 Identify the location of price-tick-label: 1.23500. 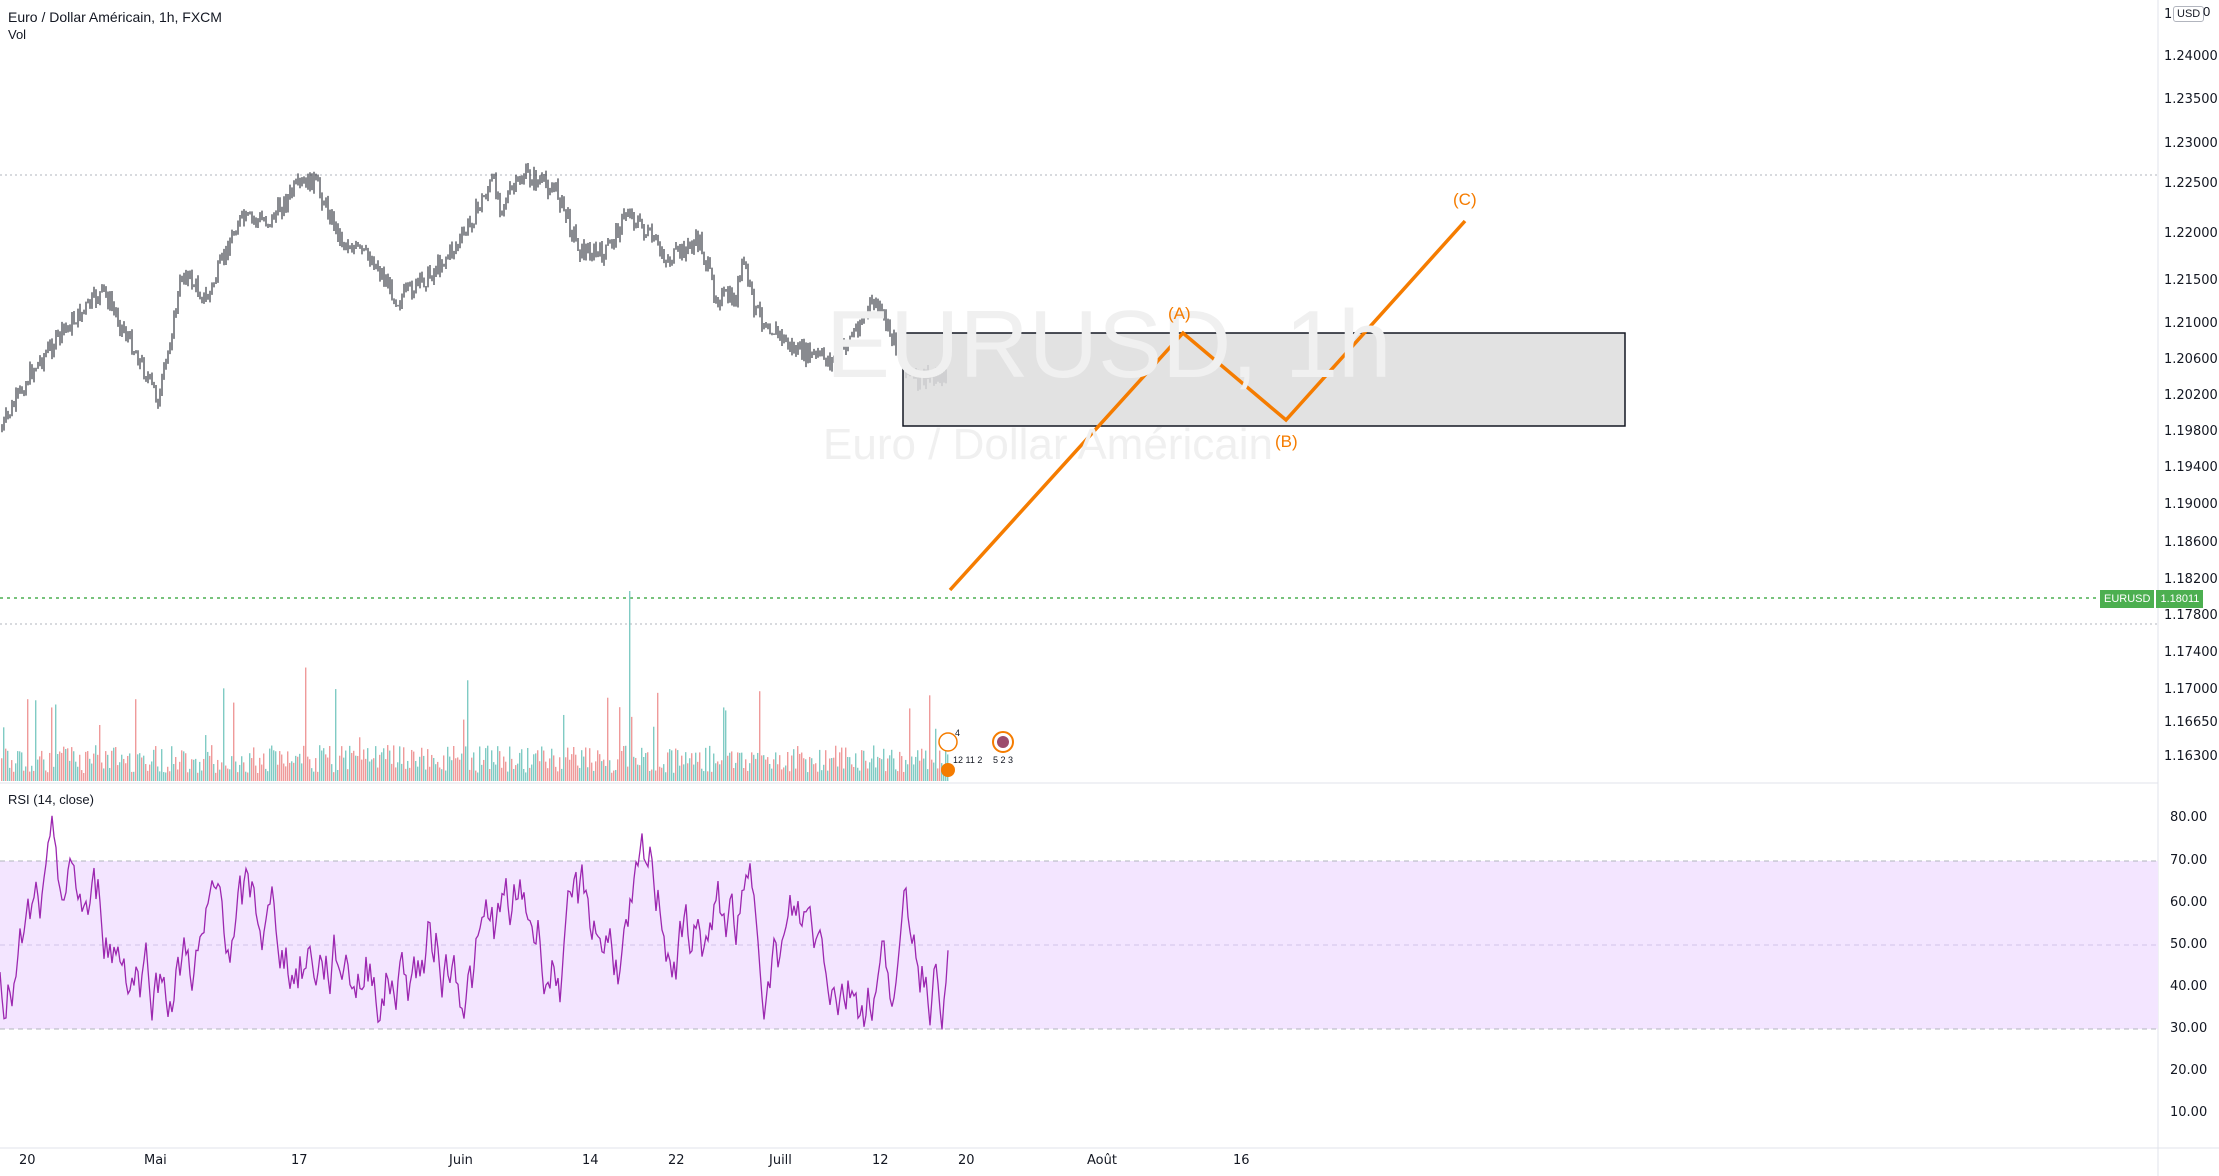
(2191, 99).